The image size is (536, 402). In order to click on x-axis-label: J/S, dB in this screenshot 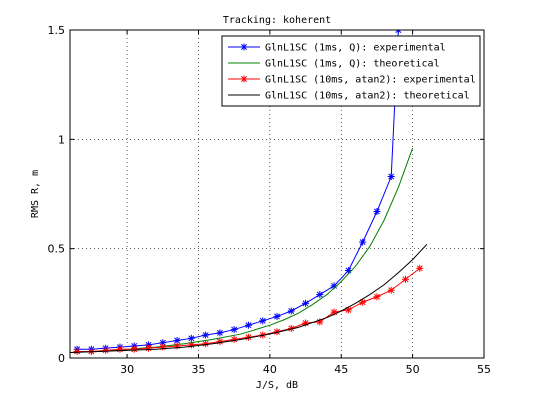, I will do `click(277, 385)`.